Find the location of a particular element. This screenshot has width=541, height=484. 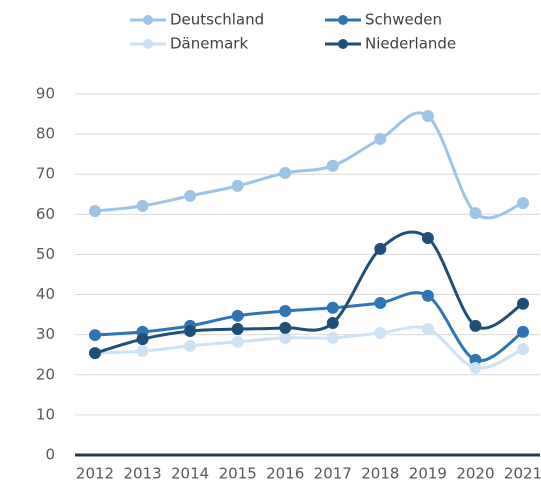

y-tick-label: 90 is located at coordinates (45, 94).